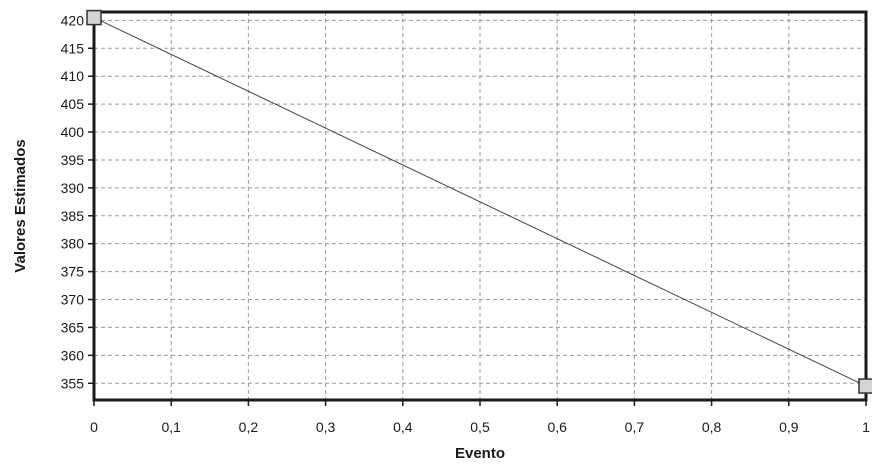  I want to click on x-tick-label: 0,1, so click(171, 427).